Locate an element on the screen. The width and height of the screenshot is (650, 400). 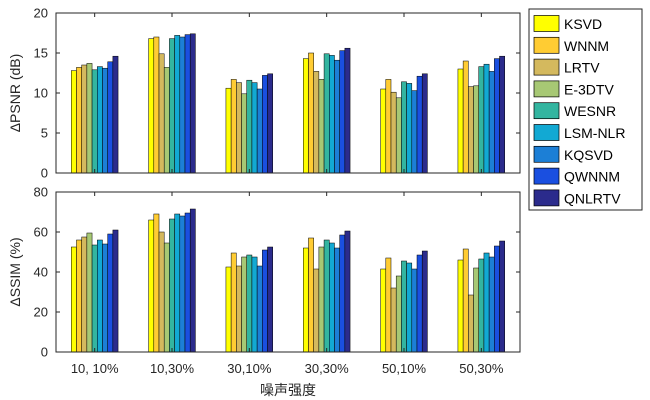
legend-swatch-lsm-nlr is located at coordinates (546, 132).